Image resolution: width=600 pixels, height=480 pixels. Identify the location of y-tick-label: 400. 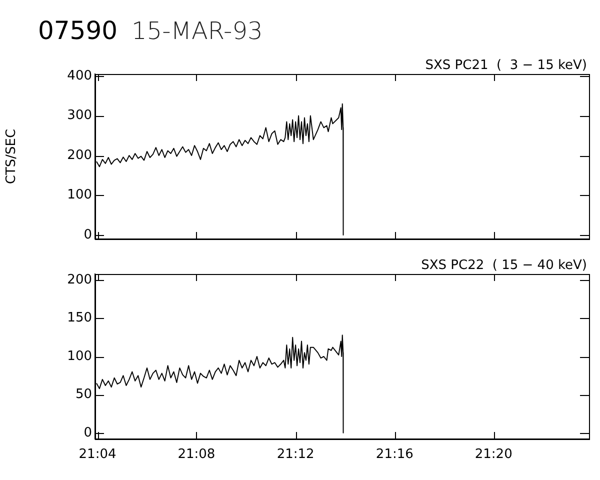
(79, 76).